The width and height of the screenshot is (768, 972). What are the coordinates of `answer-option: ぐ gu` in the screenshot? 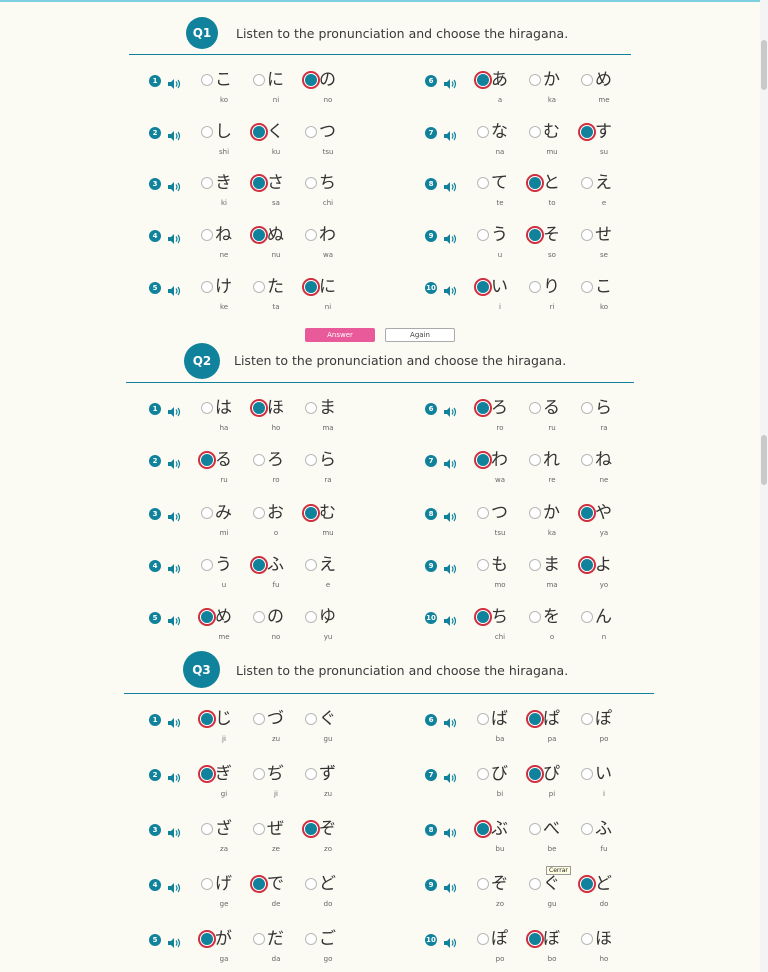 It's located at (331, 726).